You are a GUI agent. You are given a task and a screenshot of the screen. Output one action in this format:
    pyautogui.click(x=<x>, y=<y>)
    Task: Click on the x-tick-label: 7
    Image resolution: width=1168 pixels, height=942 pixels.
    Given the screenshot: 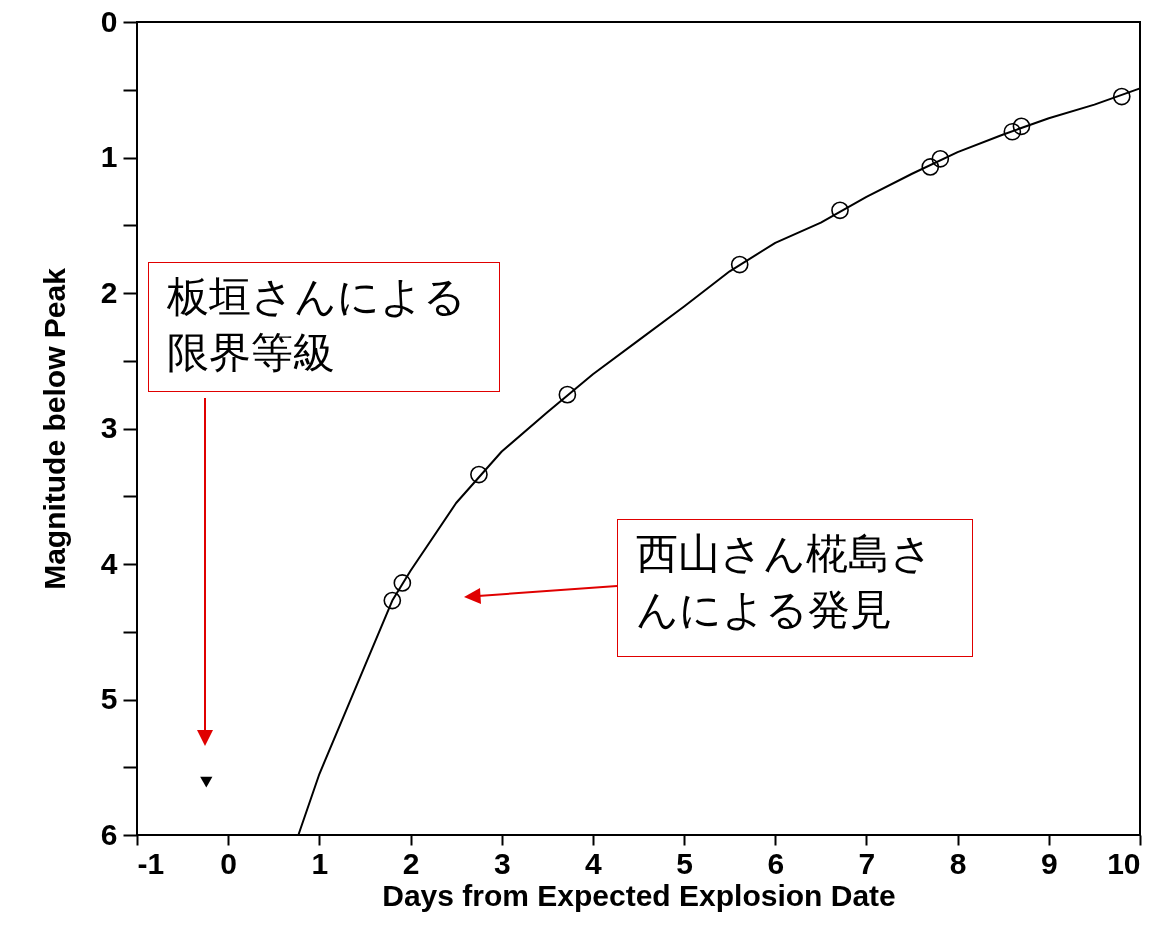 What is the action you would take?
    pyautogui.click(x=867, y=863)
    